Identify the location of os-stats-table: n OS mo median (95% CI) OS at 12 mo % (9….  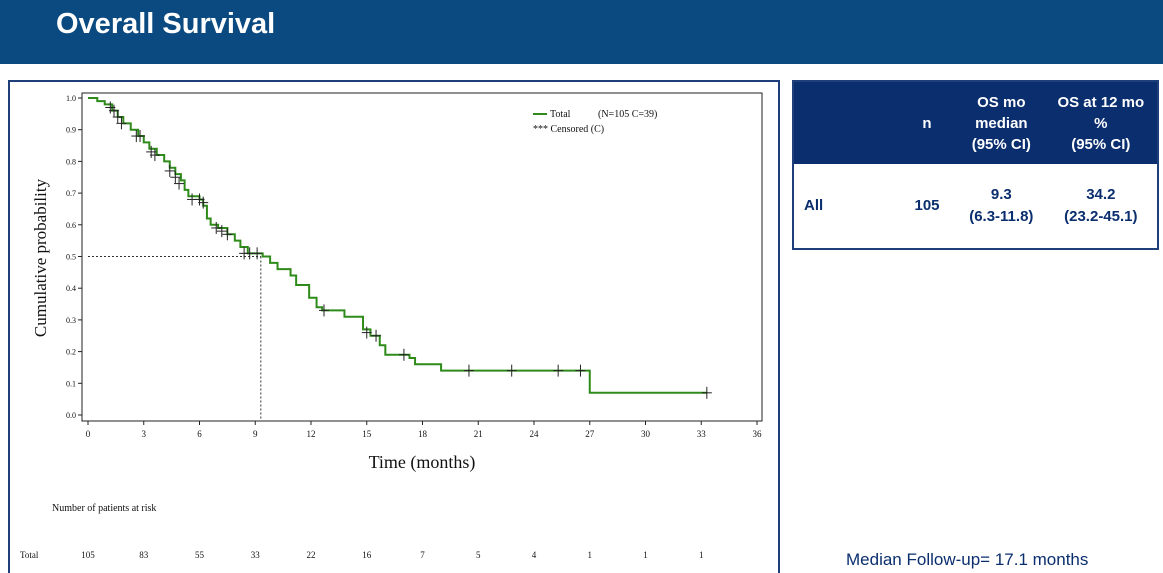
(975, 165).